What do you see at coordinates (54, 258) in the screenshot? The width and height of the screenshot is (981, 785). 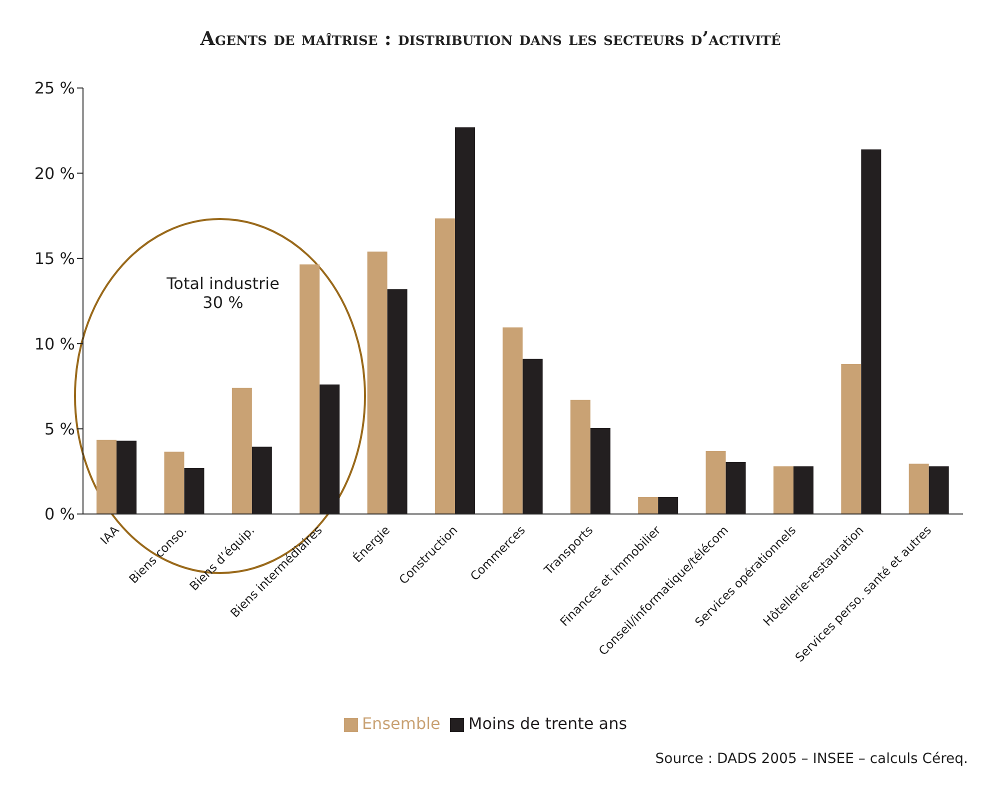 I see `y-tick-label: 15 %` at bounding box center [54, 258].